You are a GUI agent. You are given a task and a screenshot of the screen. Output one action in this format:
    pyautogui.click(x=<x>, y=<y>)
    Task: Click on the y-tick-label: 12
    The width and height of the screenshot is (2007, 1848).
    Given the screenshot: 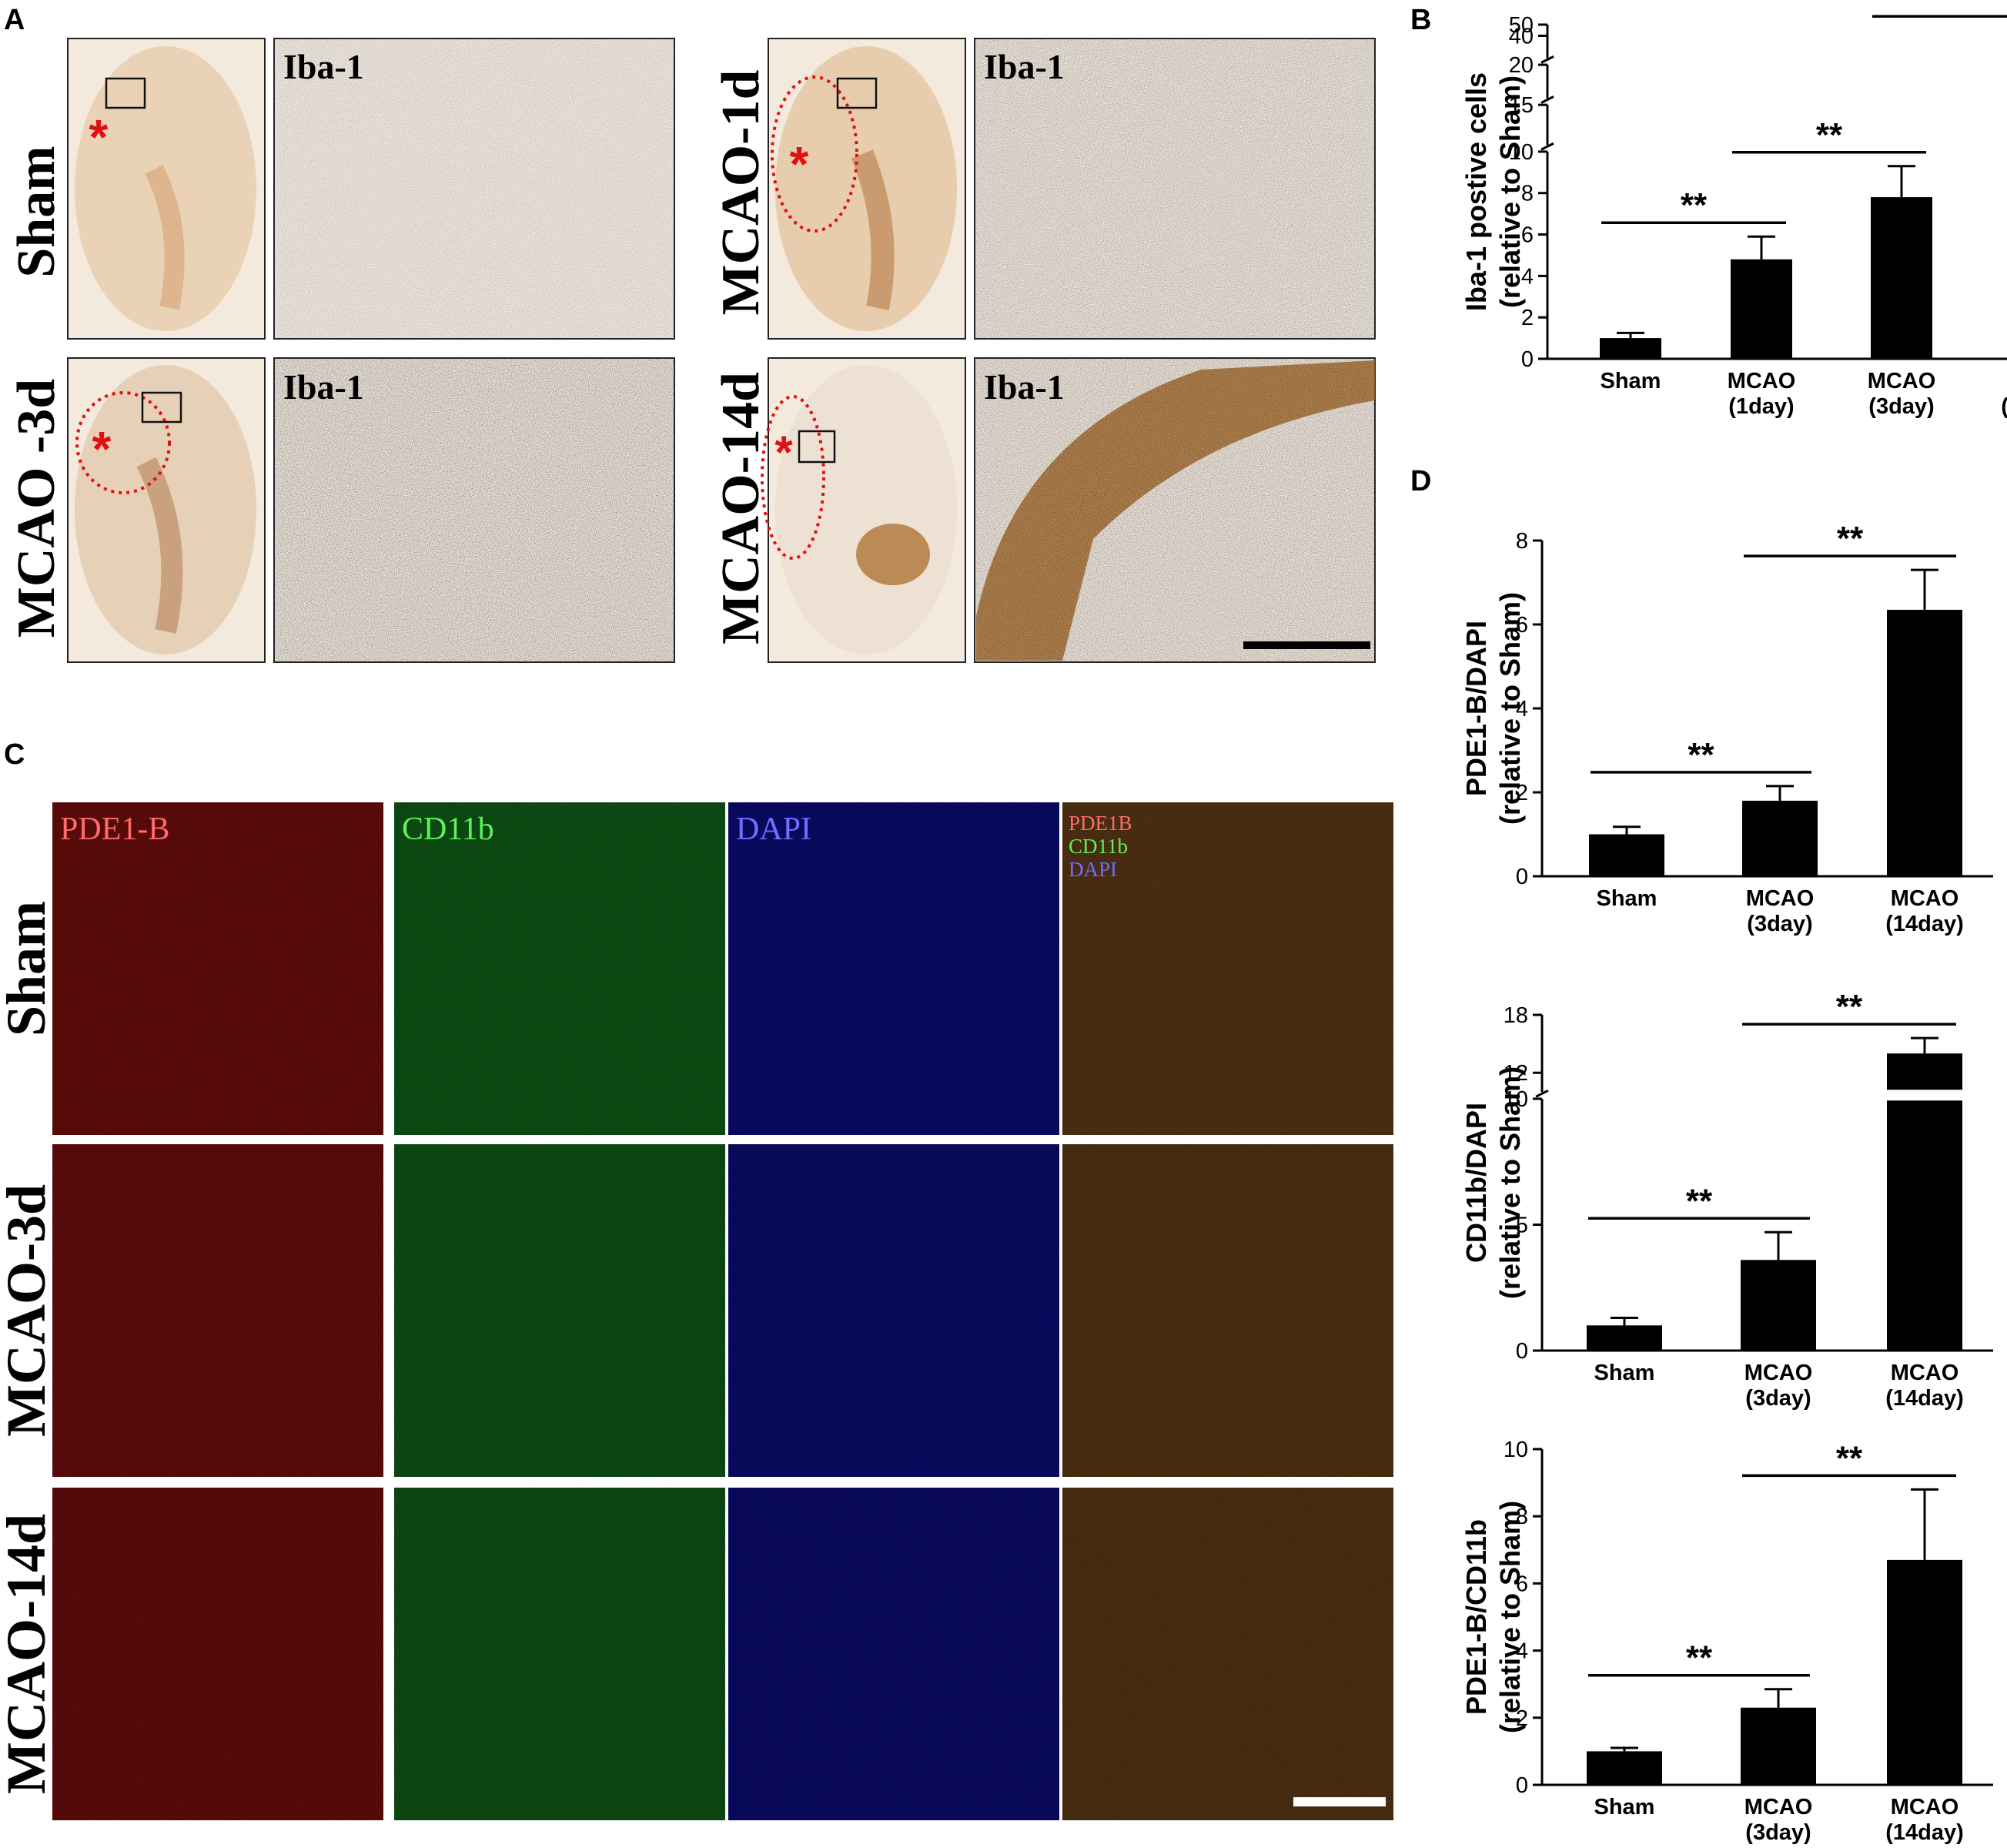 What is the action you would take?
    pyautogui.click(x=1516, y=1073)
    